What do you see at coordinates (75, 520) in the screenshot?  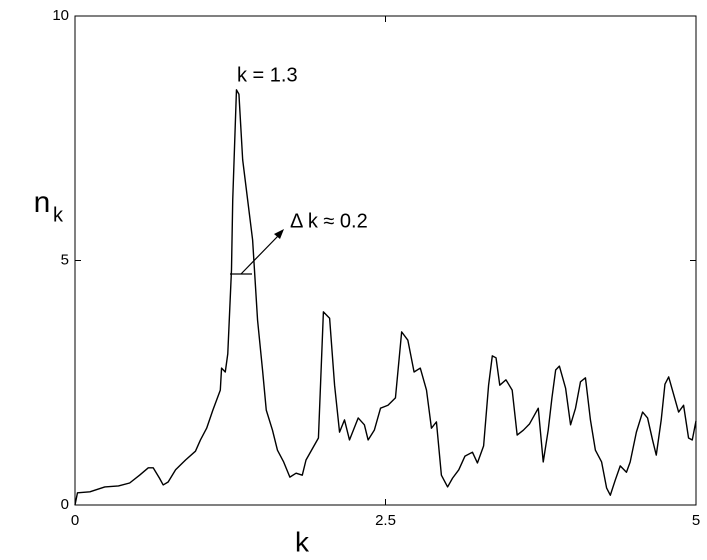 I see `x-tick-label: 0` at bounding box center [75, 520].